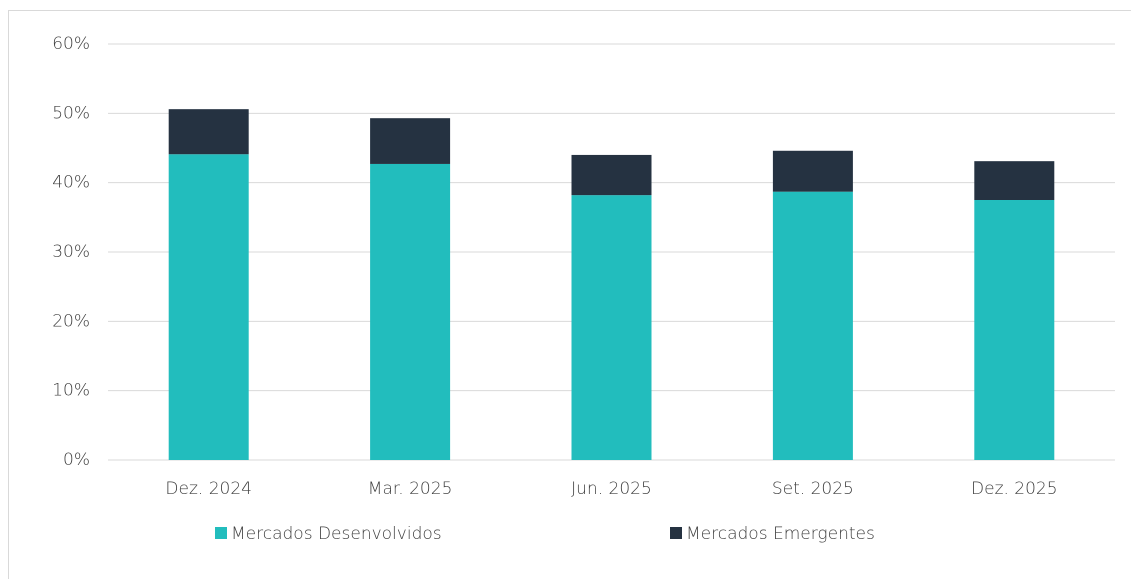  What do you see at coordinates (611, 489) in the screenshot?
I see `x-tick-label: Jun. 2025` at bounding box center [611, 489].